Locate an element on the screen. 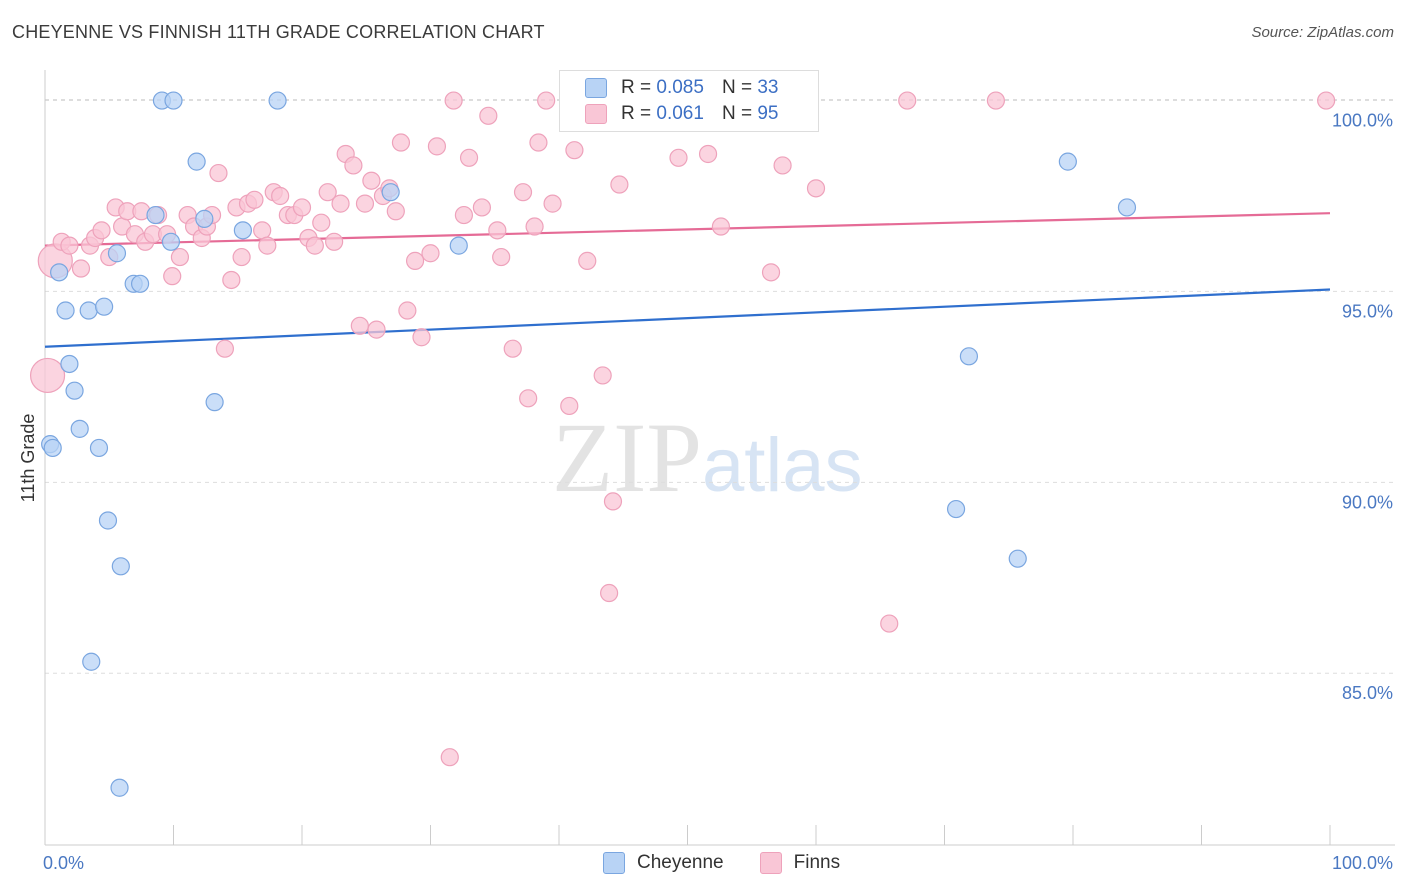 Image resolution: width=1406 pixels, height=892 pixels. legend-item-cheyenne: Cheyenne is located at coordinates (663, 863).